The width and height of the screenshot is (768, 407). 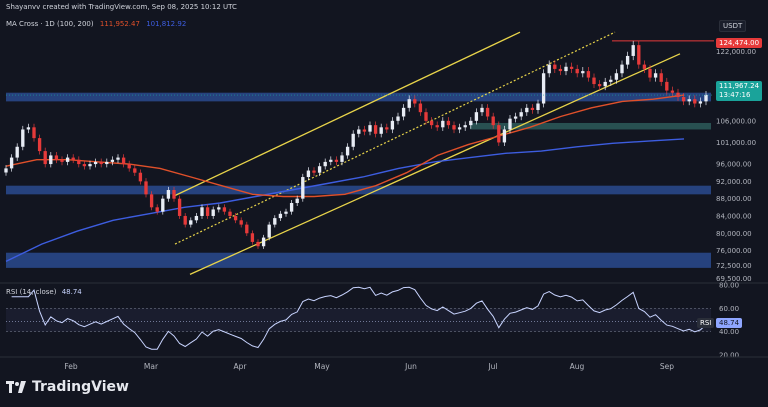 What do you see at coordinates (739, 43) in the screenshot?
I see `high-price-tag: 124,474.00` at bounding box center [739, 43].